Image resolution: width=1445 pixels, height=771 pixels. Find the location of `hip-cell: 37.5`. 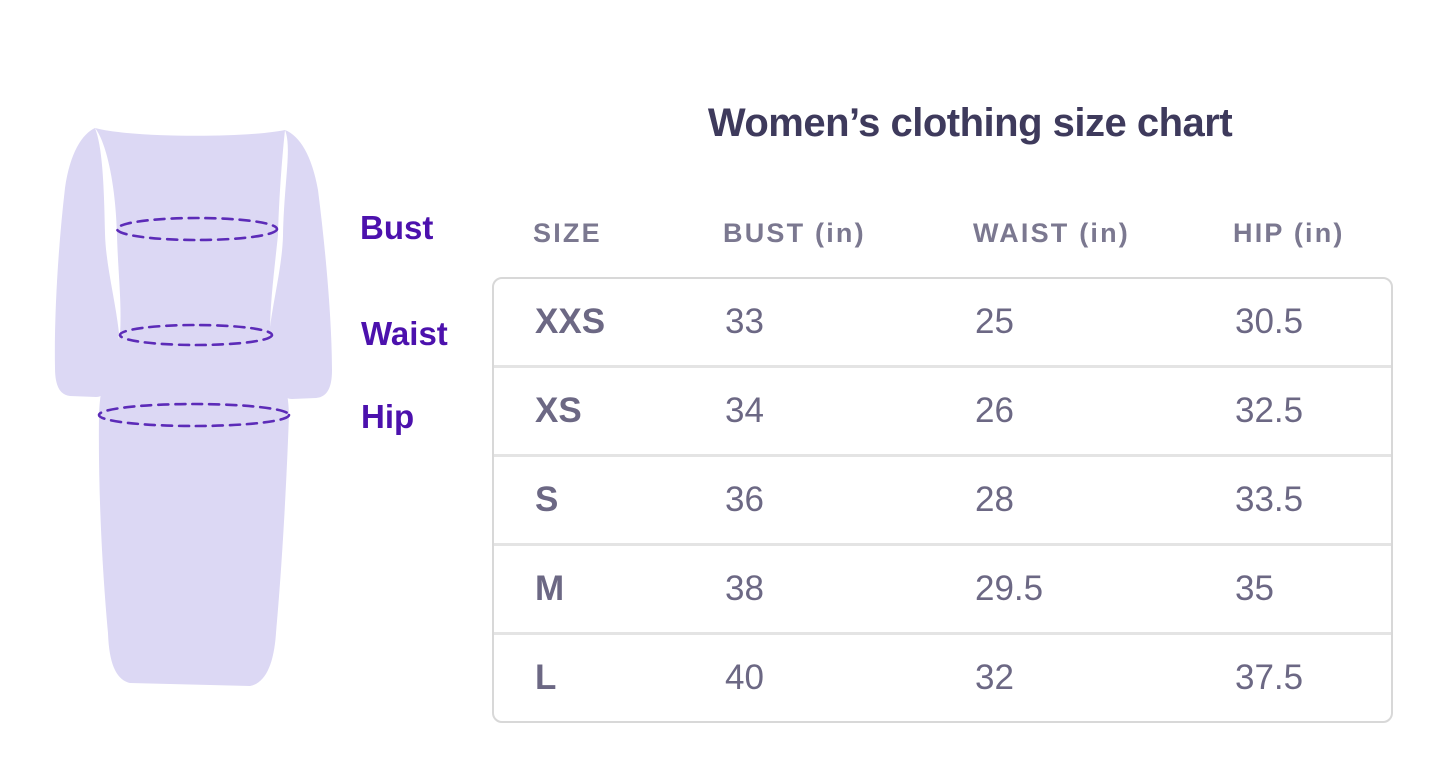

hip-cell: 37.5 is located at coordinates (1269, 677).